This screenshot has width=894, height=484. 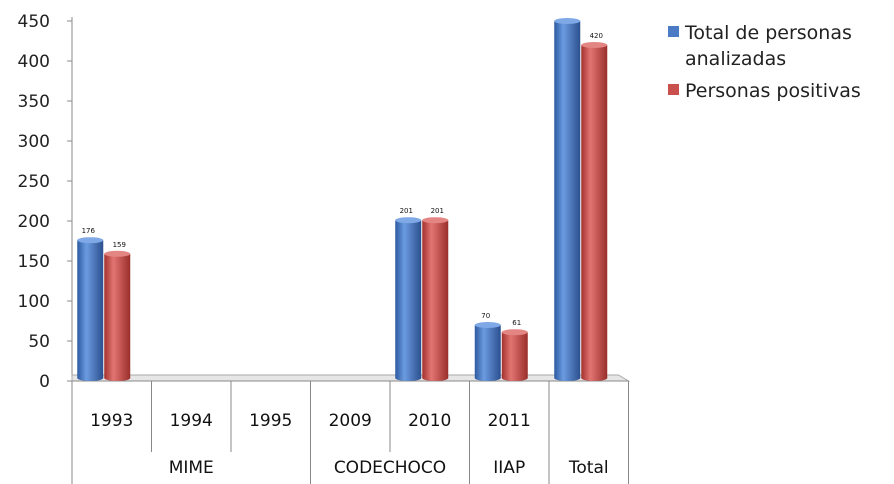 What do you see at coordinates (773, 91) in the screenshot?
I see `legend-label: Personas positivas` at bounding box center [773, 91].